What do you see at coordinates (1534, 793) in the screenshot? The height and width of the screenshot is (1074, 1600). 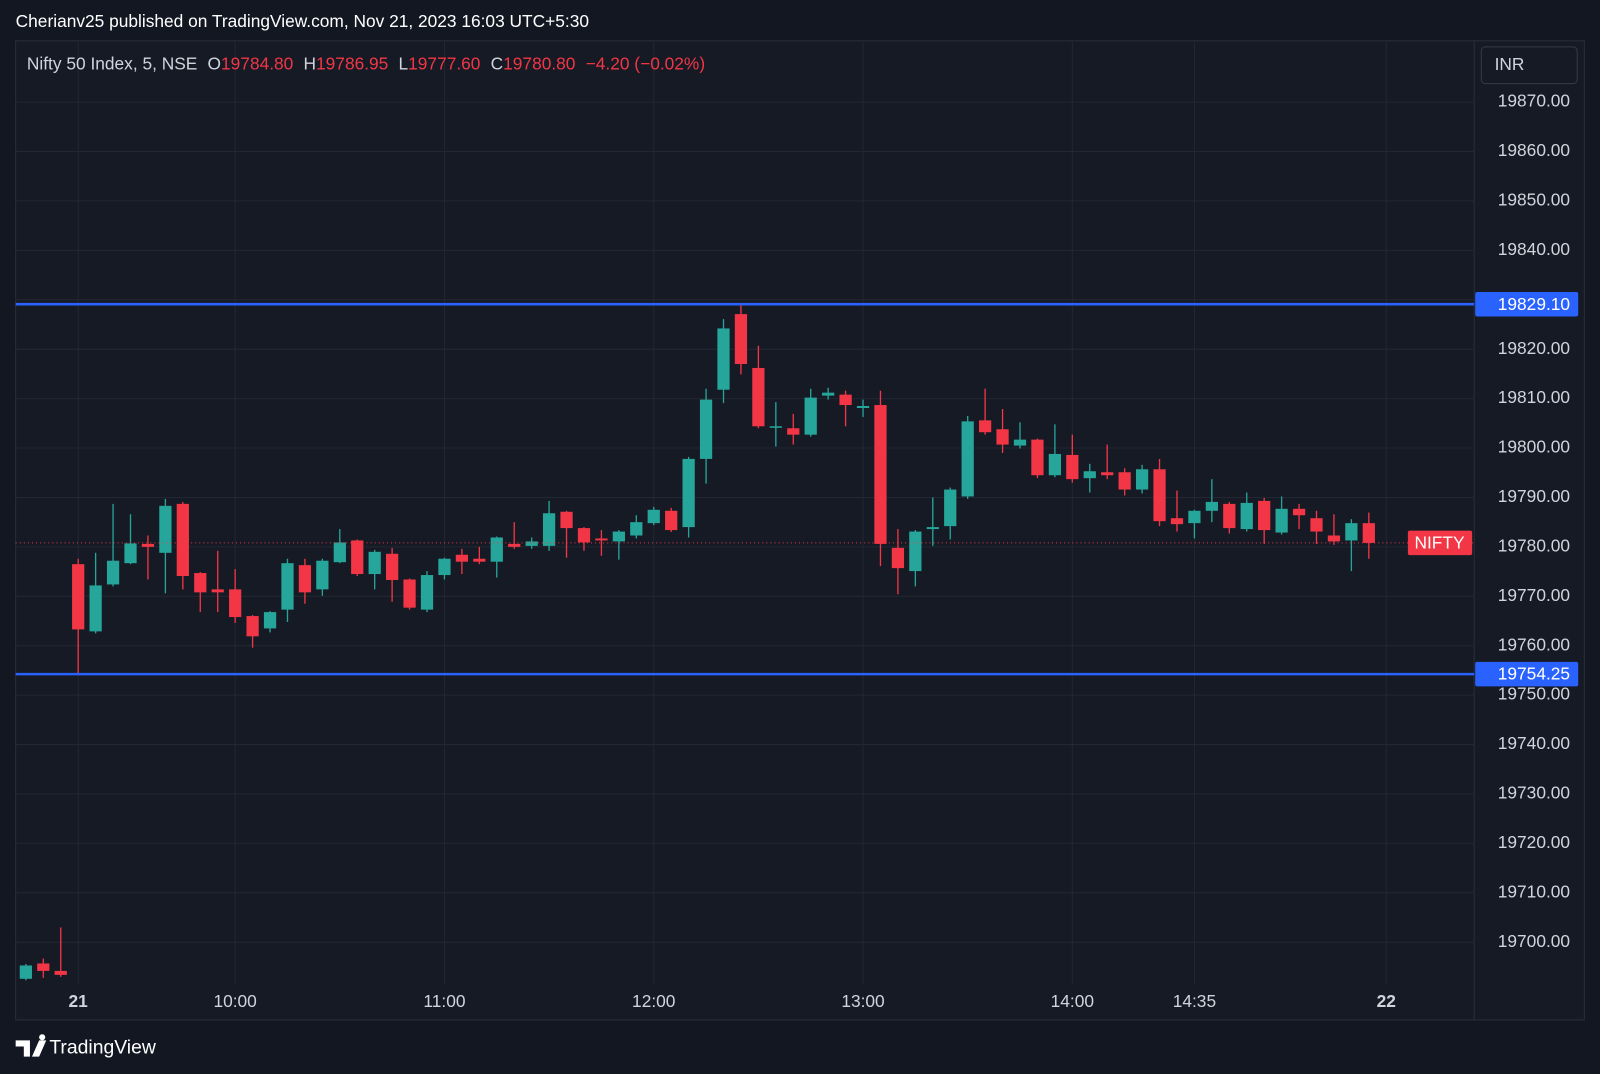 I see `y-tick-label: 19730.00` at bounding box center [1534, 793].